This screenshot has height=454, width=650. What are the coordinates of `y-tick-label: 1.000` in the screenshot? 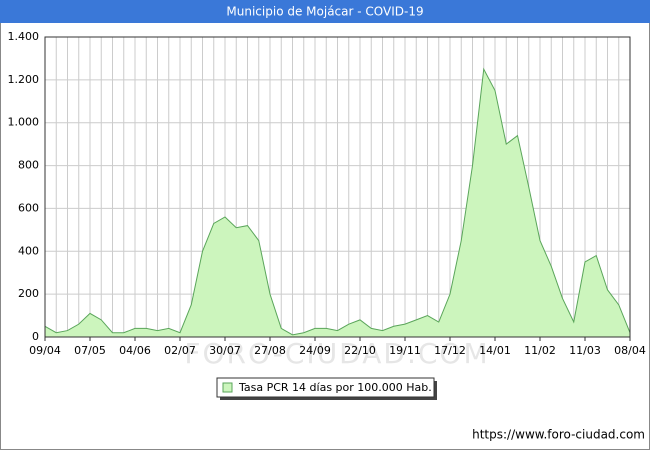 It's located at (24, 122).